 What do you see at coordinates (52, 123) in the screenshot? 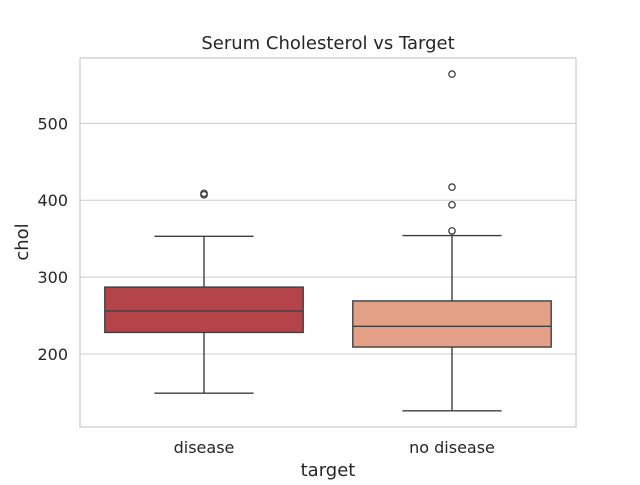
I see `y-tick-label-500: 500` at bounding box center [52, 123].